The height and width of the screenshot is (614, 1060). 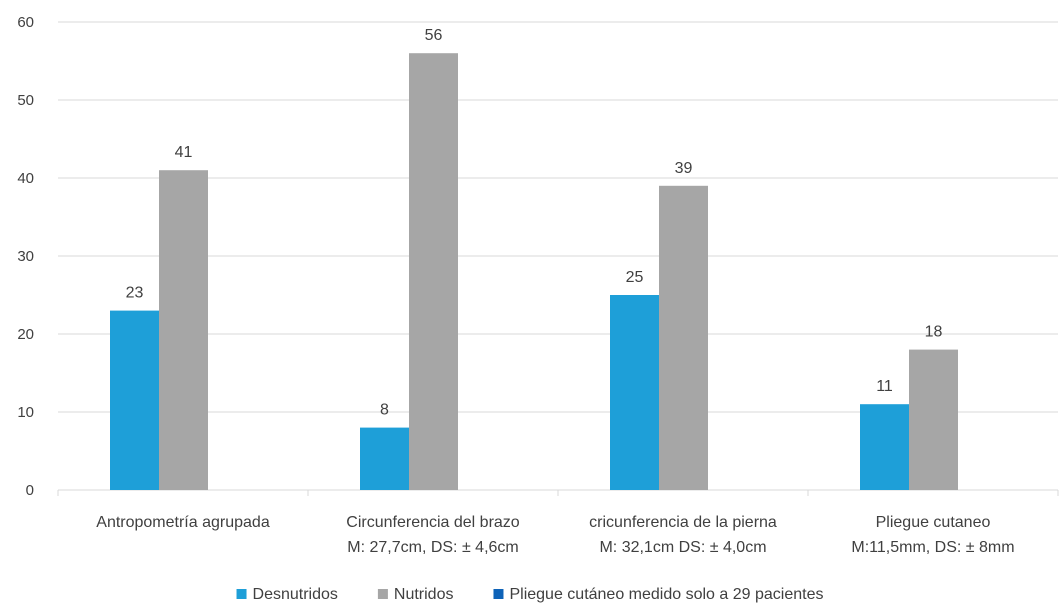 I want to click on category-label-1-line-0: Circunferencia del brazo, so click(x=433, y=522).